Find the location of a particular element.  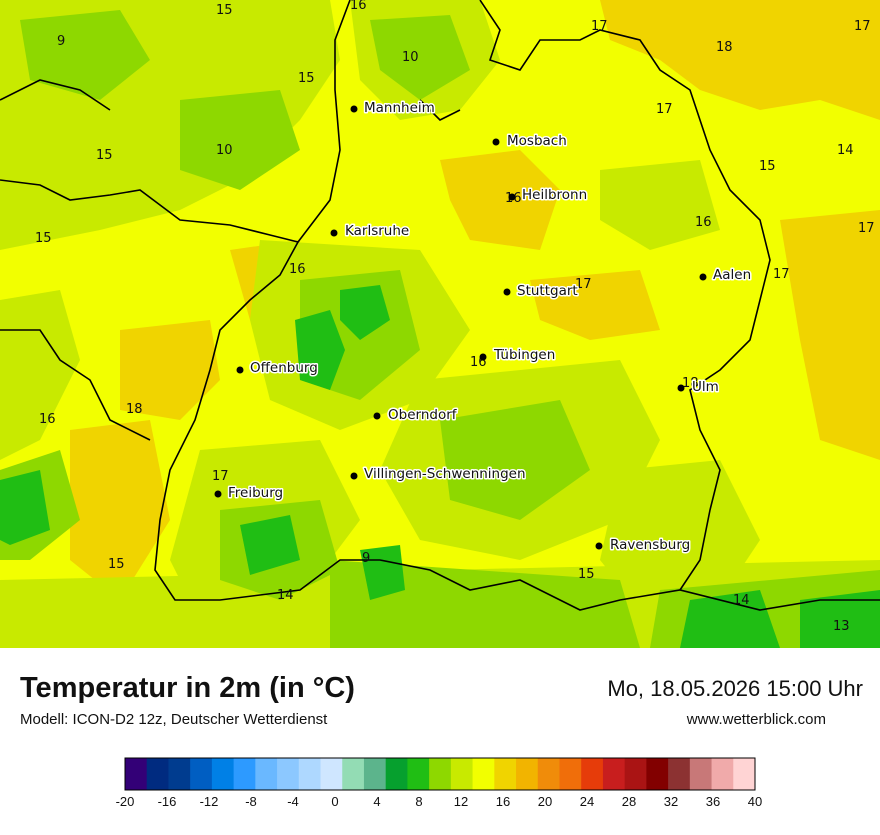

city-ulm: Ulm is located at coordinates (698, 387).